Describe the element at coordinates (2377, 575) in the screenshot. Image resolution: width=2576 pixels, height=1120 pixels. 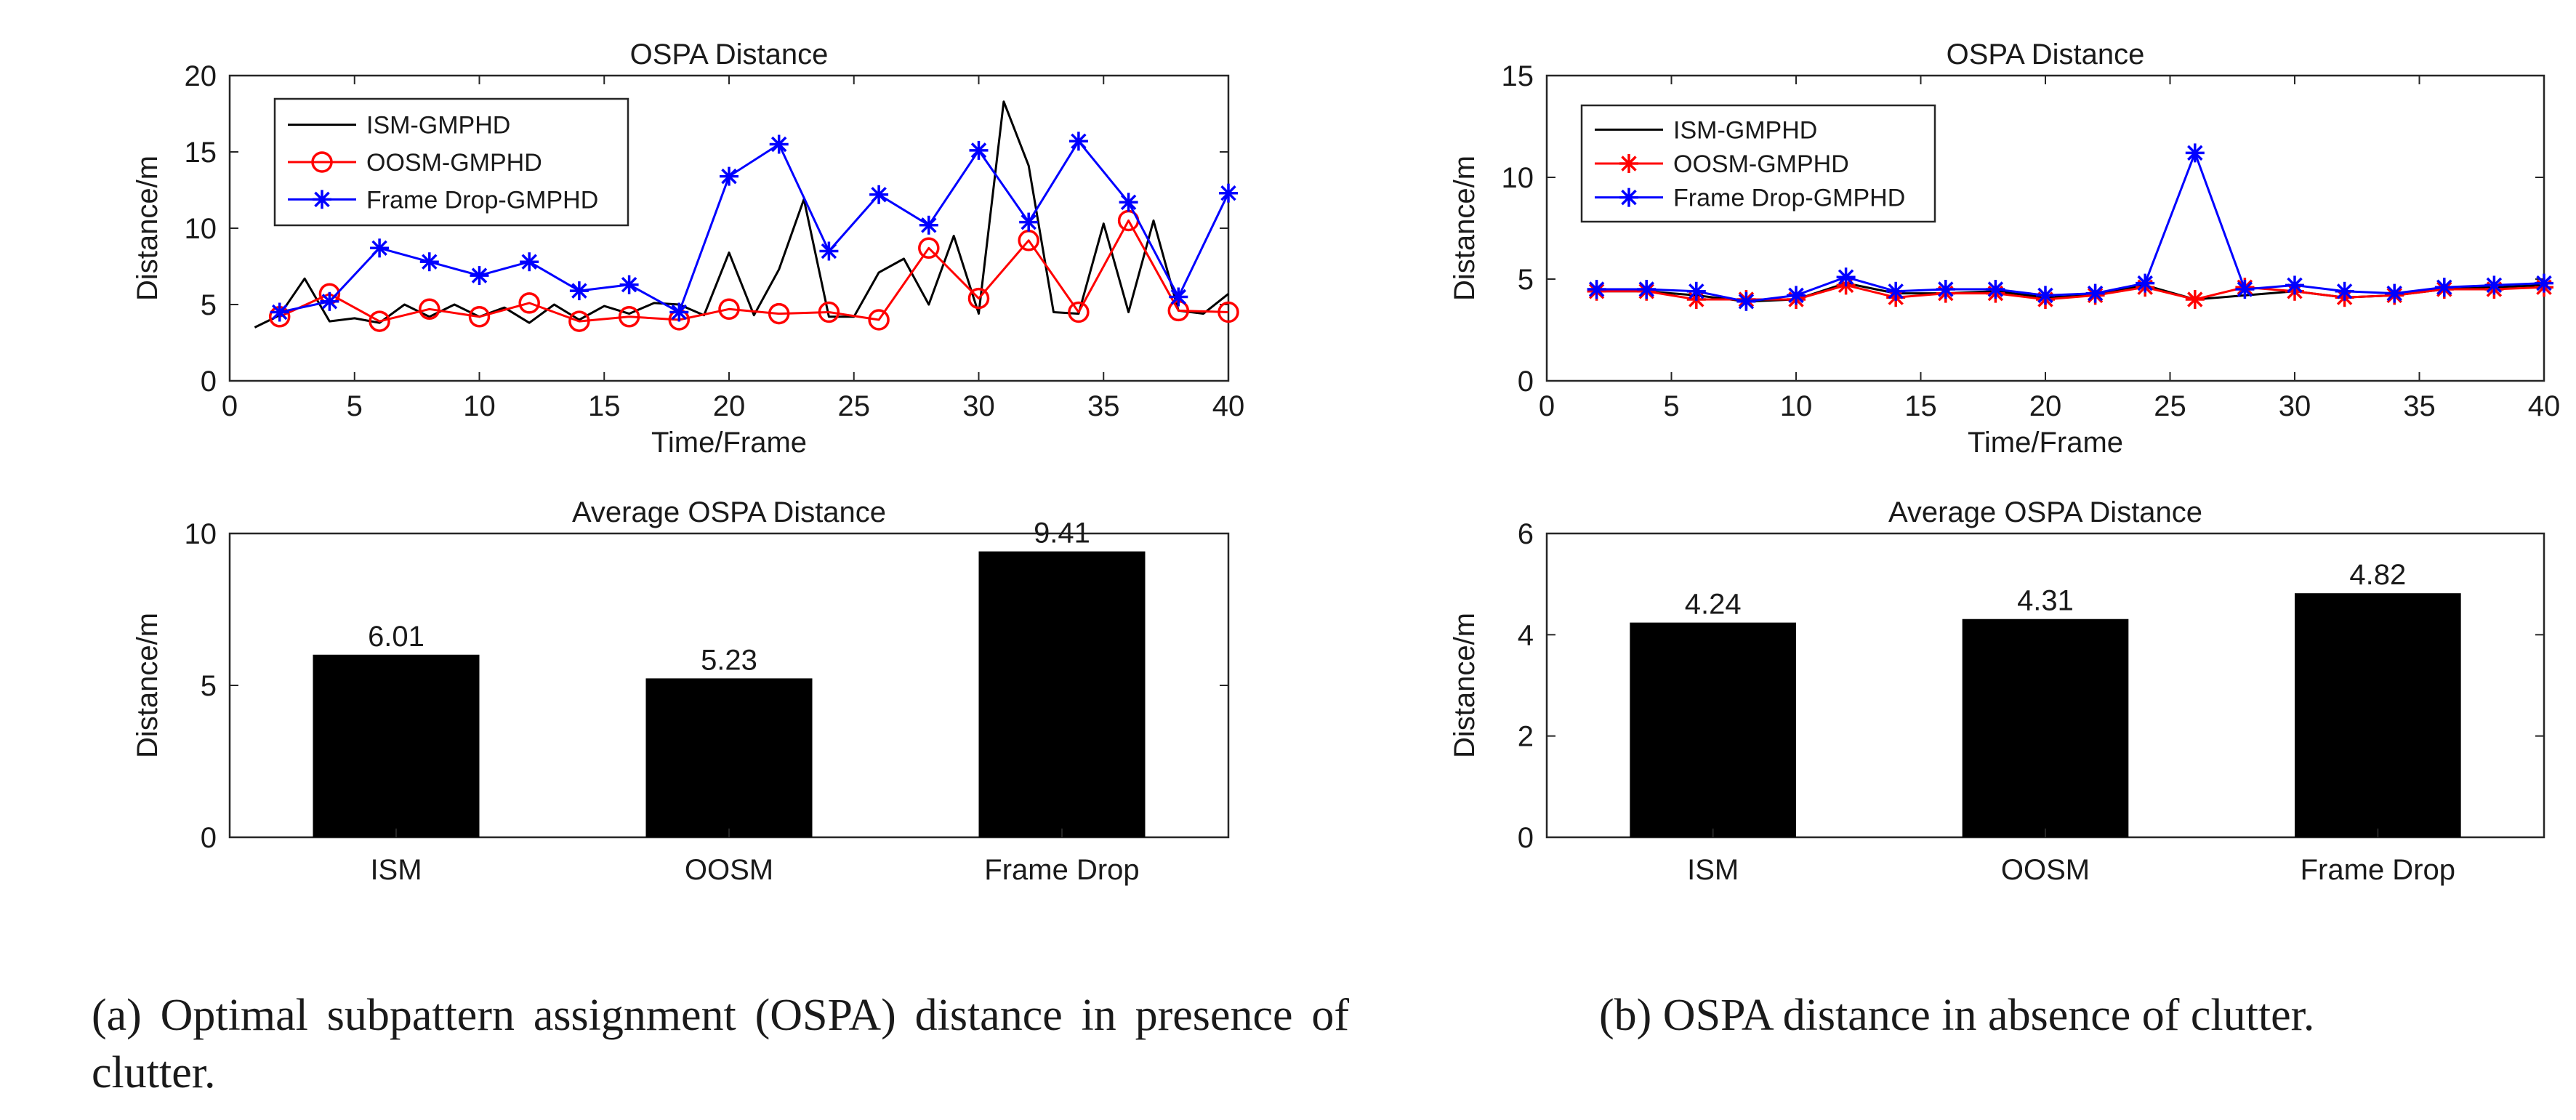
I see `bar-value-label: 4.82` at that location.